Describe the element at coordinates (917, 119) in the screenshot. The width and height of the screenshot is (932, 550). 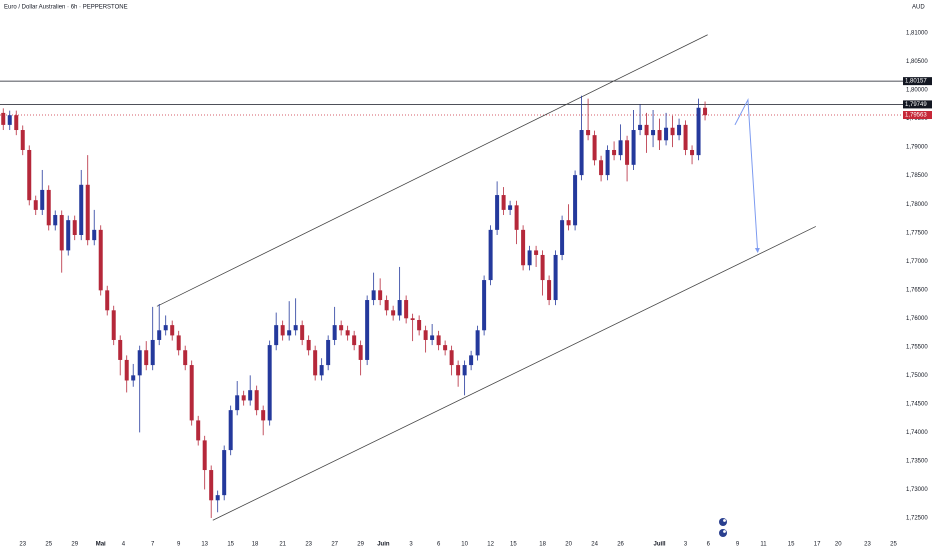
I see `y-tick-label: 1,79500` at that location.